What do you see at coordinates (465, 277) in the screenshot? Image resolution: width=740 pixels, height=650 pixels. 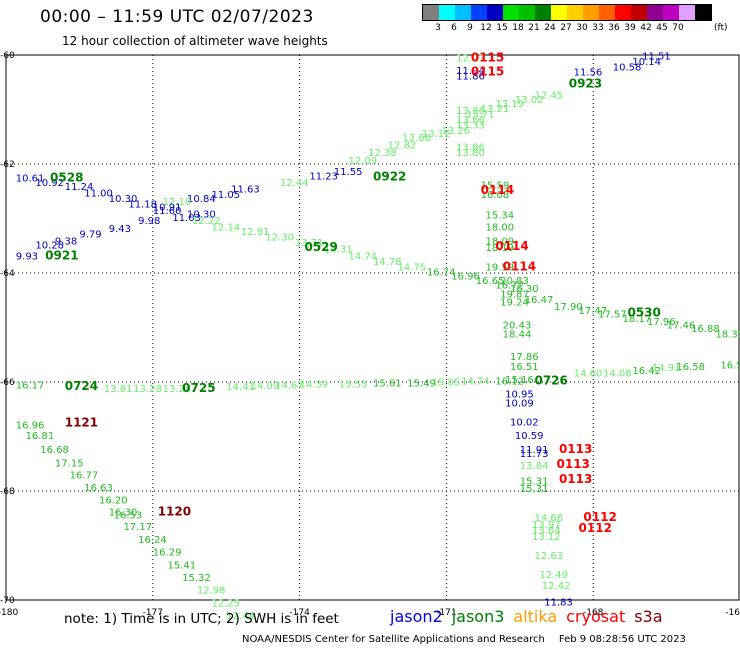 I see `swh-value: 16.96` at bounding box center [465, 277].